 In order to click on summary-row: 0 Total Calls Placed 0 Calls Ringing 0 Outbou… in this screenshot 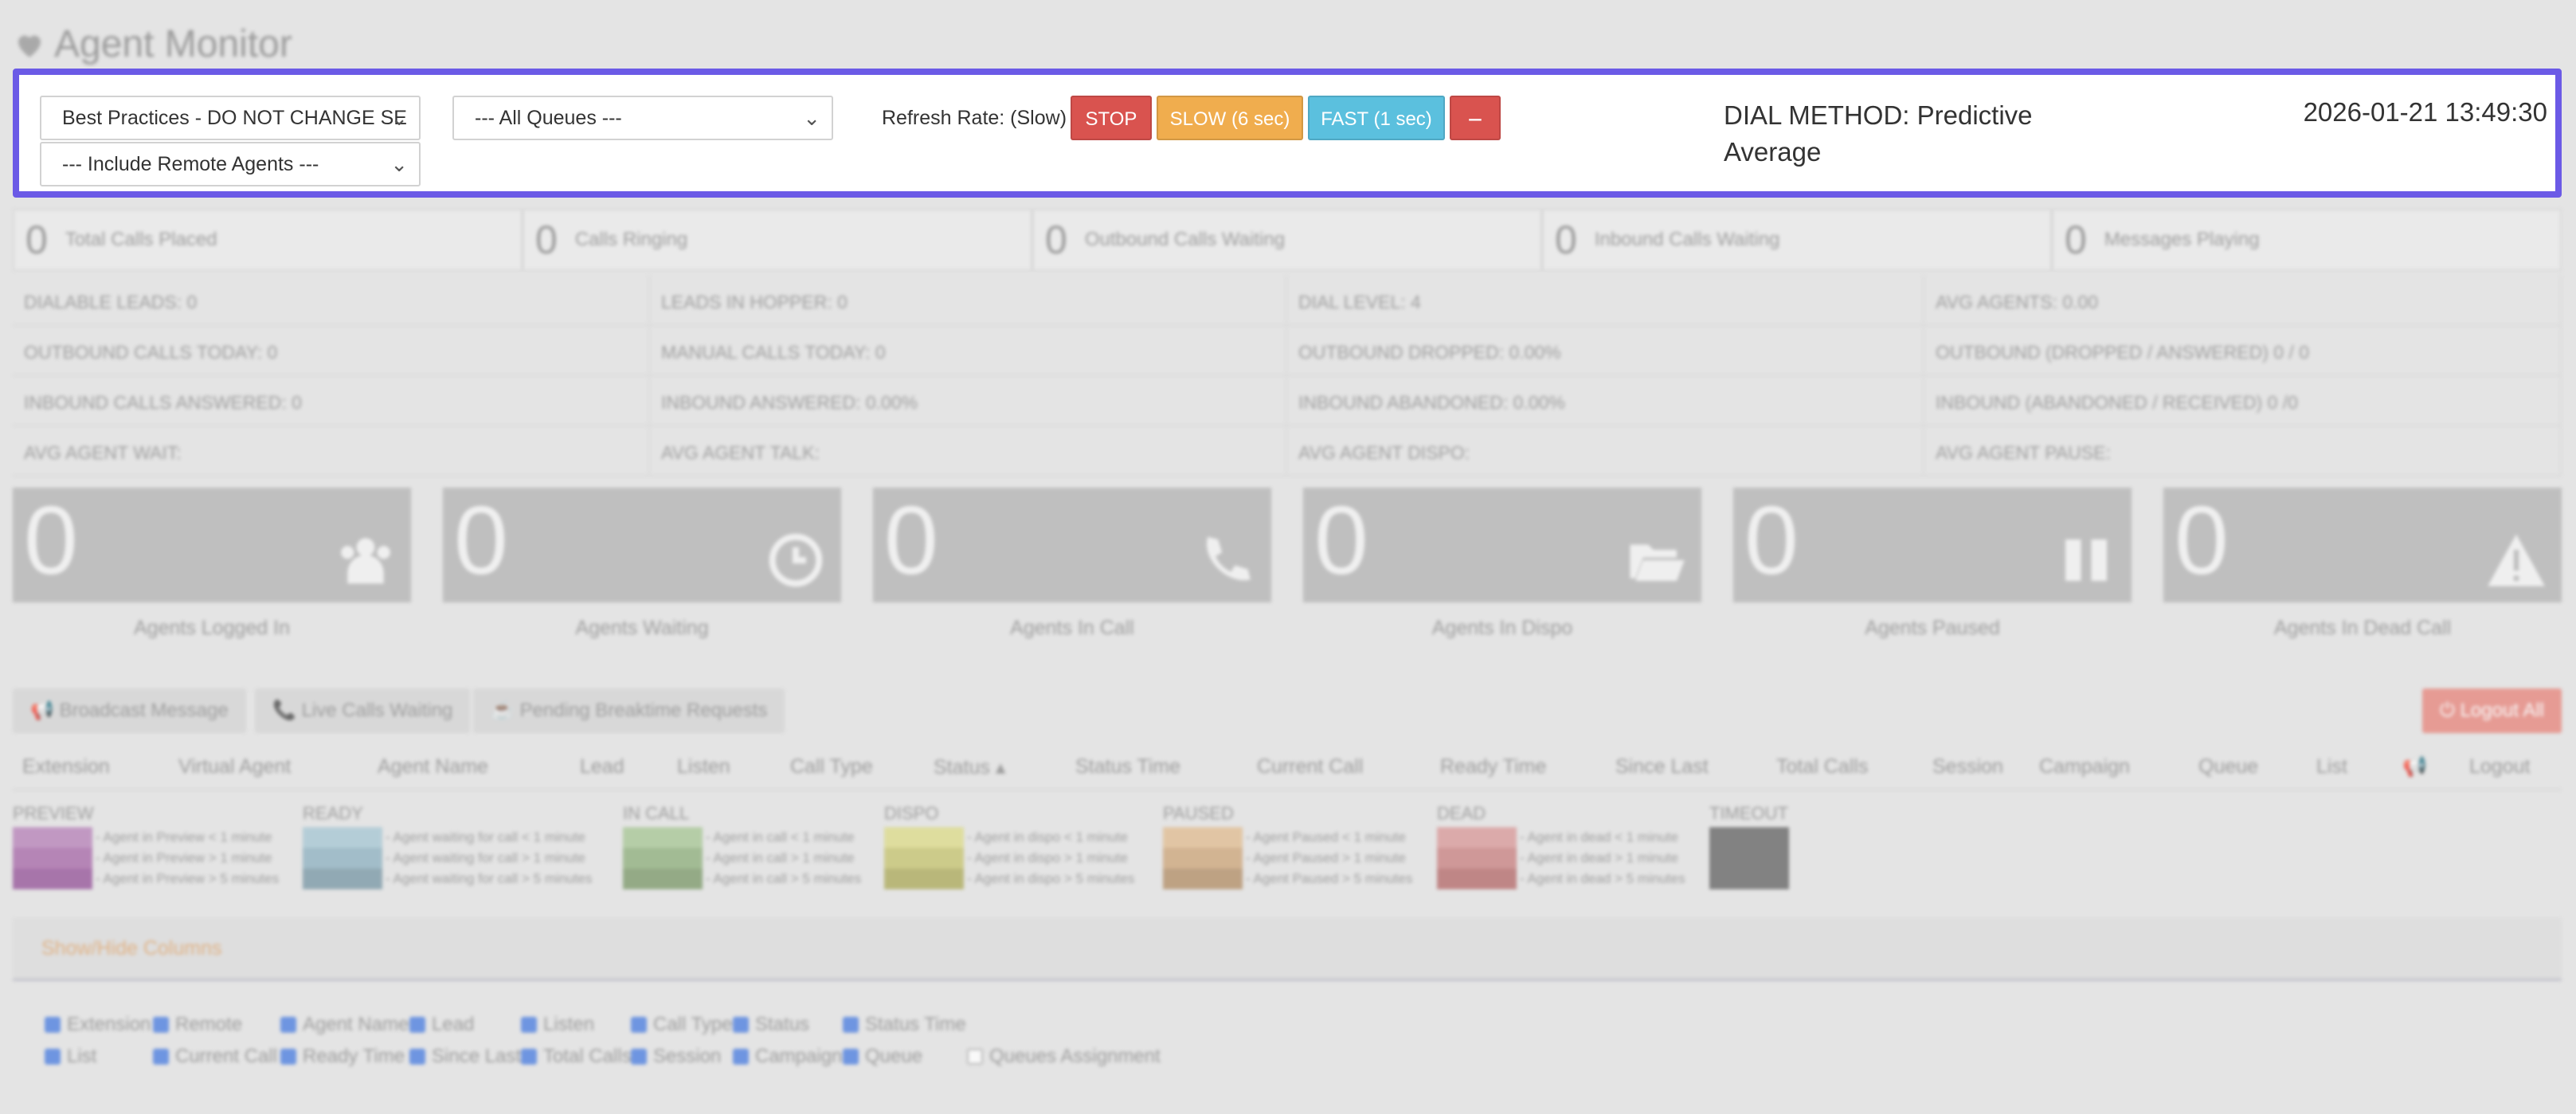, I will do `click(1287, 240)`.